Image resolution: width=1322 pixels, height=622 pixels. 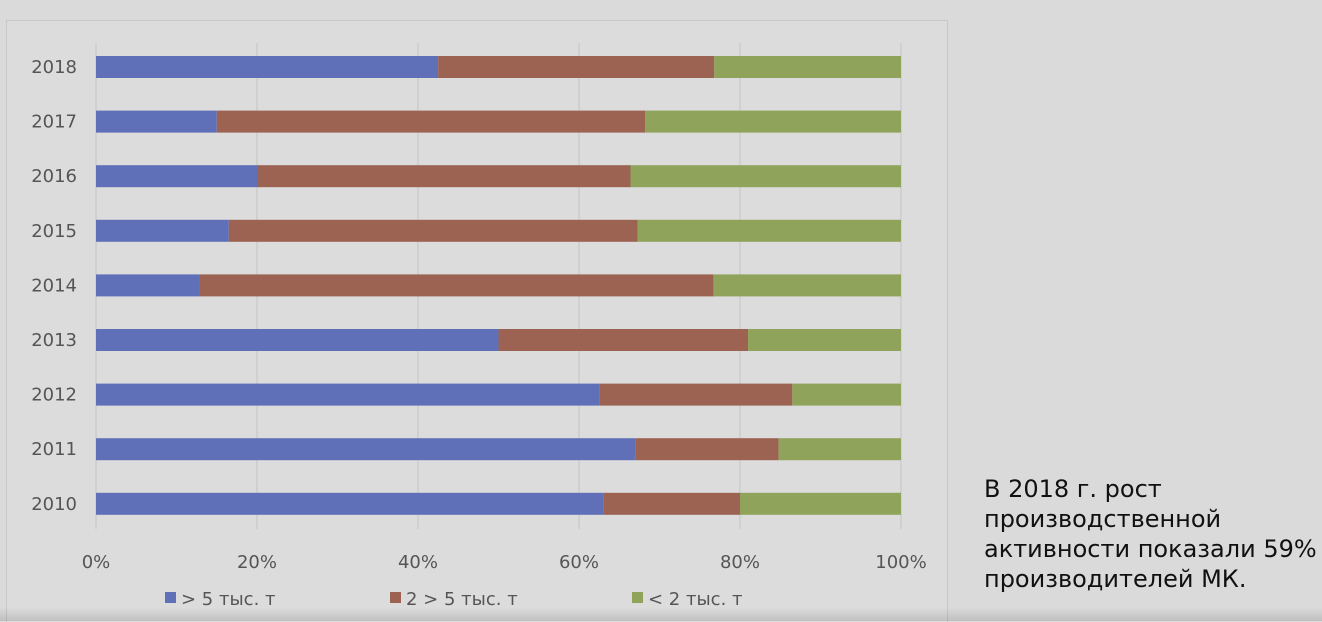 I want to click on legend-label: > 5 тыс. т, so click(x=228, y=599).